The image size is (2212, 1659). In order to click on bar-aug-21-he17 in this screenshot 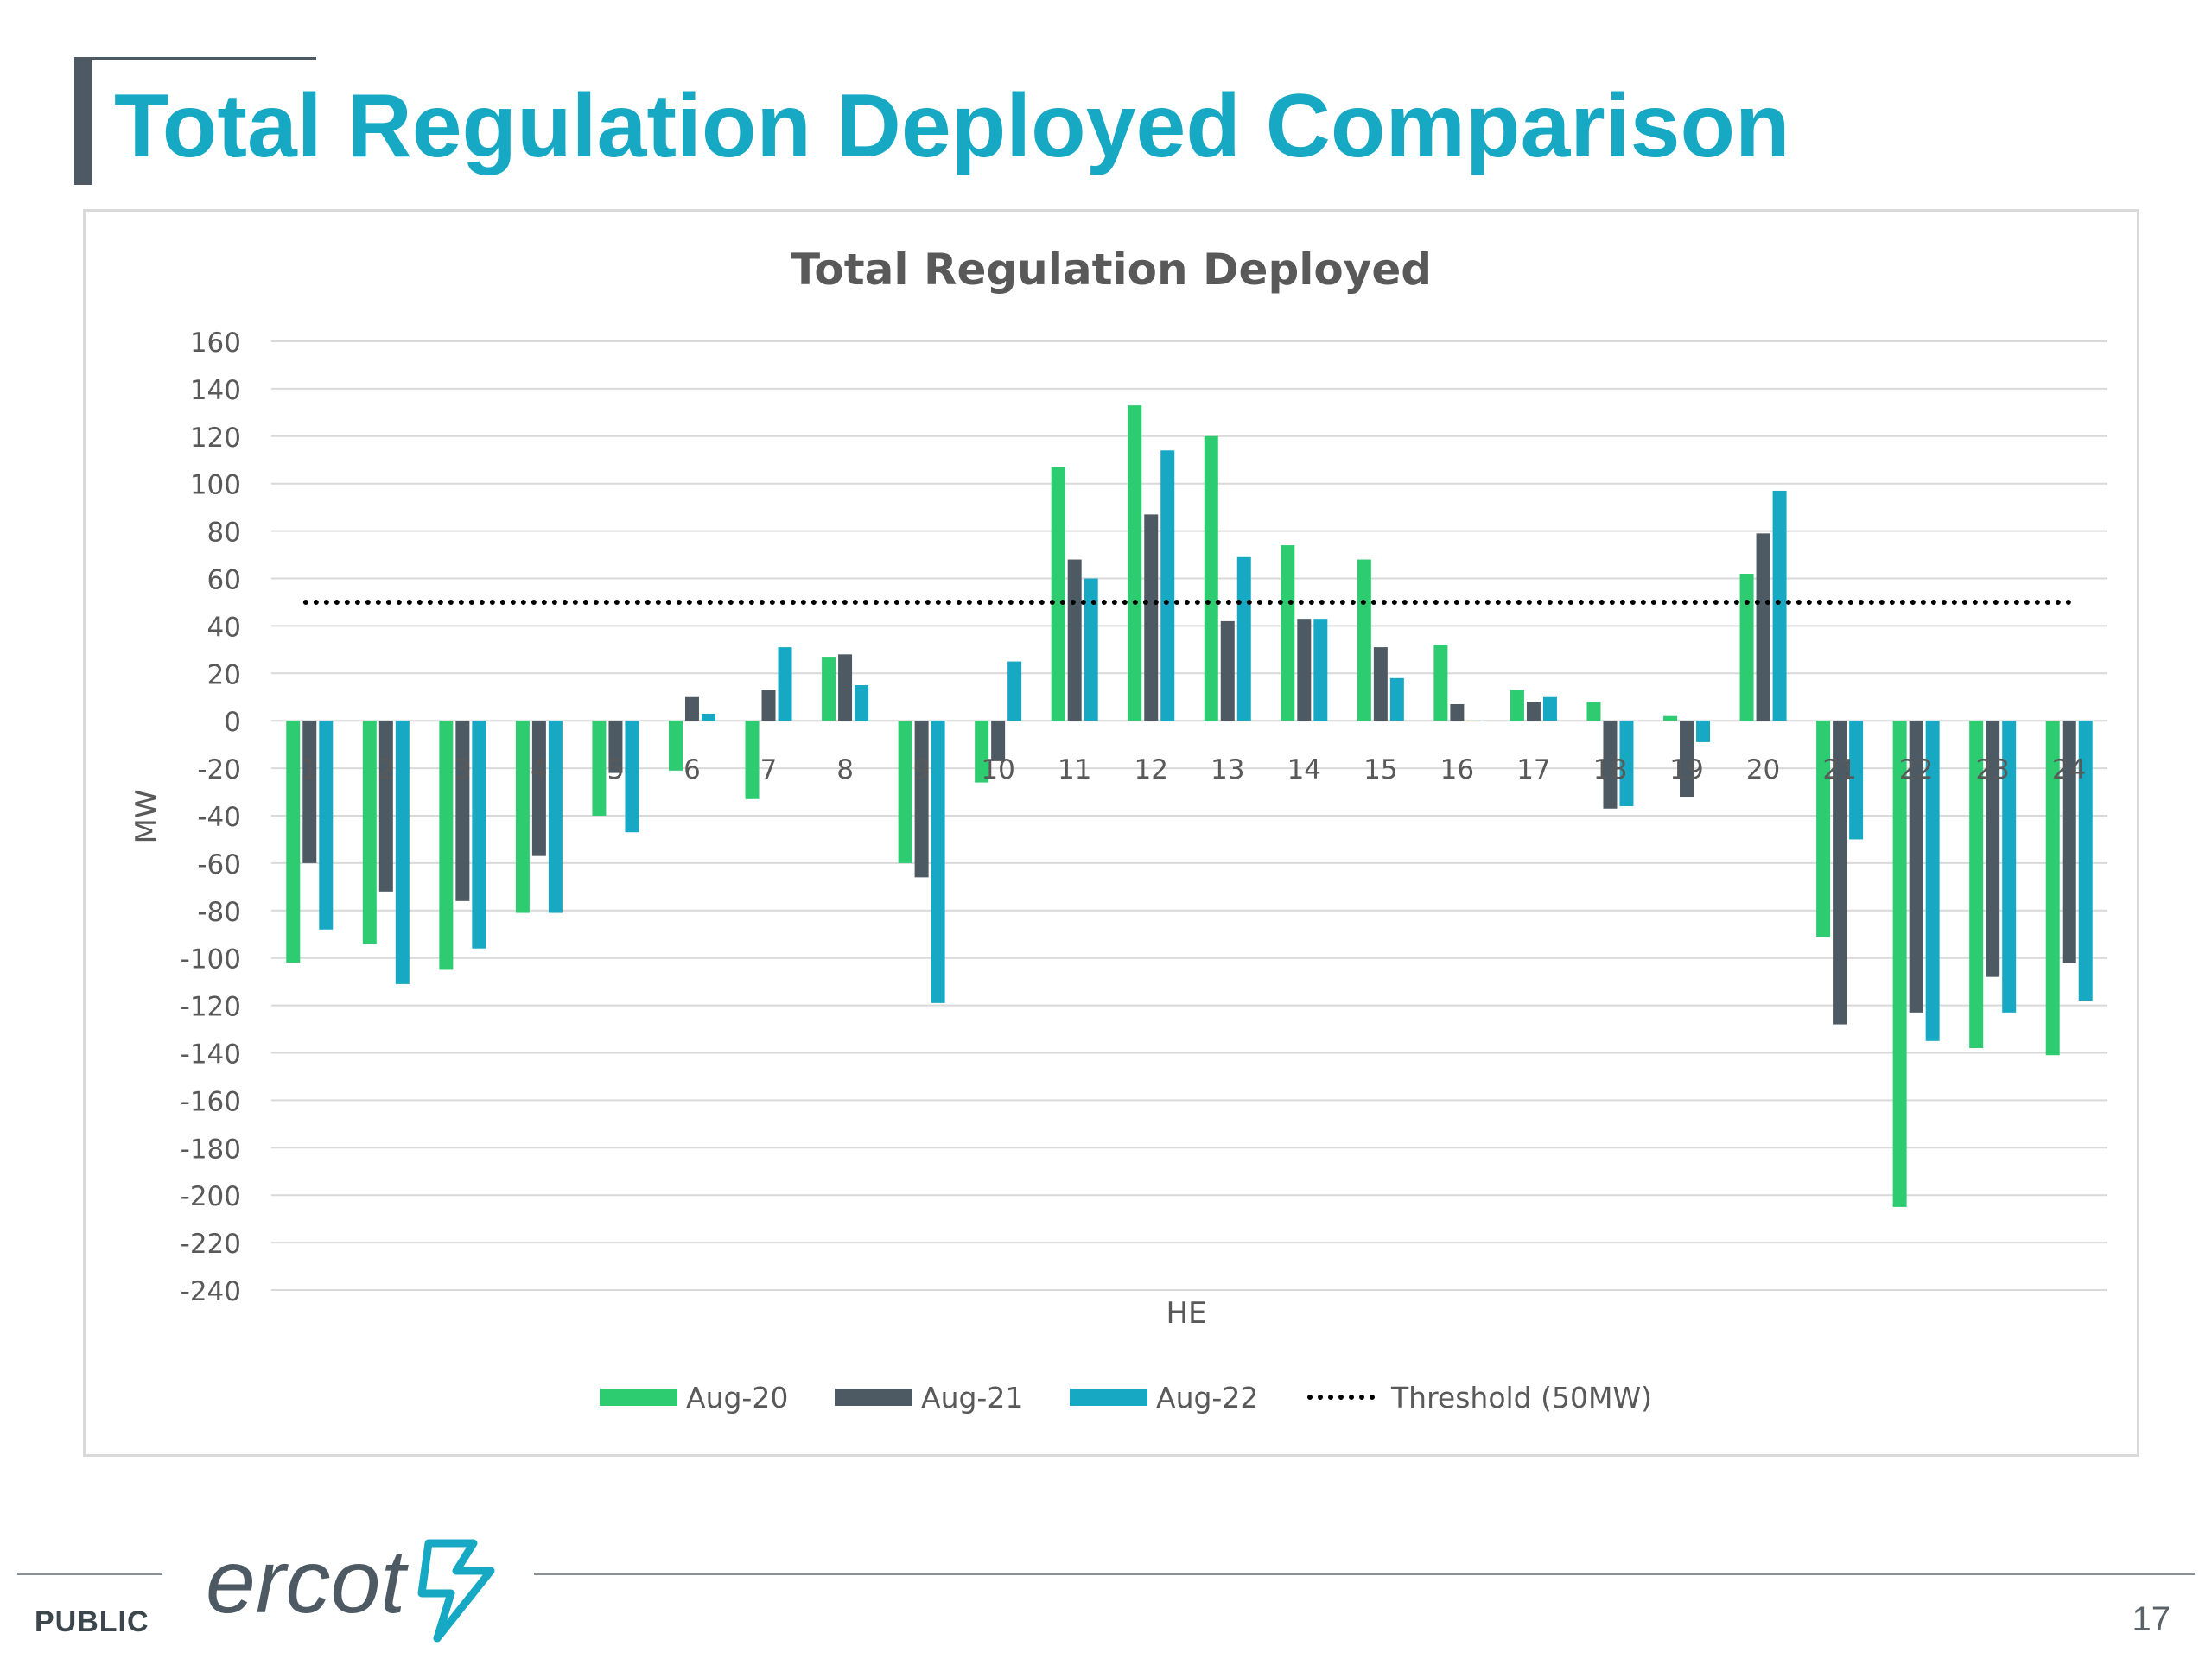, I will do `click(1533, 711)`.